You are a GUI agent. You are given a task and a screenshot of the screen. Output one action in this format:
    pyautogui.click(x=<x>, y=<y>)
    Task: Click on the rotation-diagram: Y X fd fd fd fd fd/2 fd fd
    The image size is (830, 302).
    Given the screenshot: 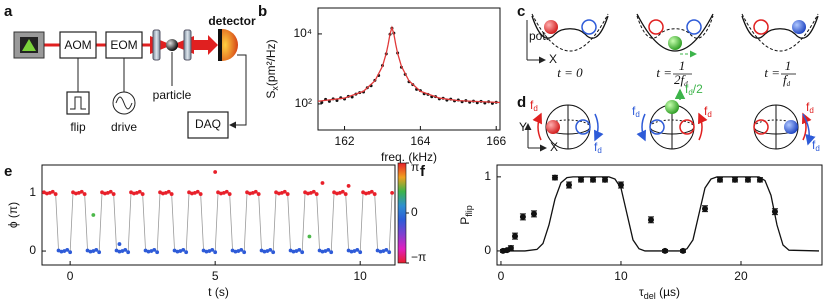 What is the action you would take?
    pyautogui.click(x=669, y=118)
    